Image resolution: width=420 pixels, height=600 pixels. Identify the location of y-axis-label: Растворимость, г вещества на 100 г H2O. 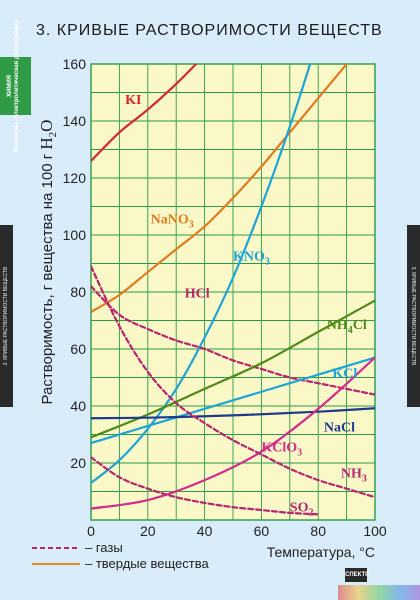
(48, 262).